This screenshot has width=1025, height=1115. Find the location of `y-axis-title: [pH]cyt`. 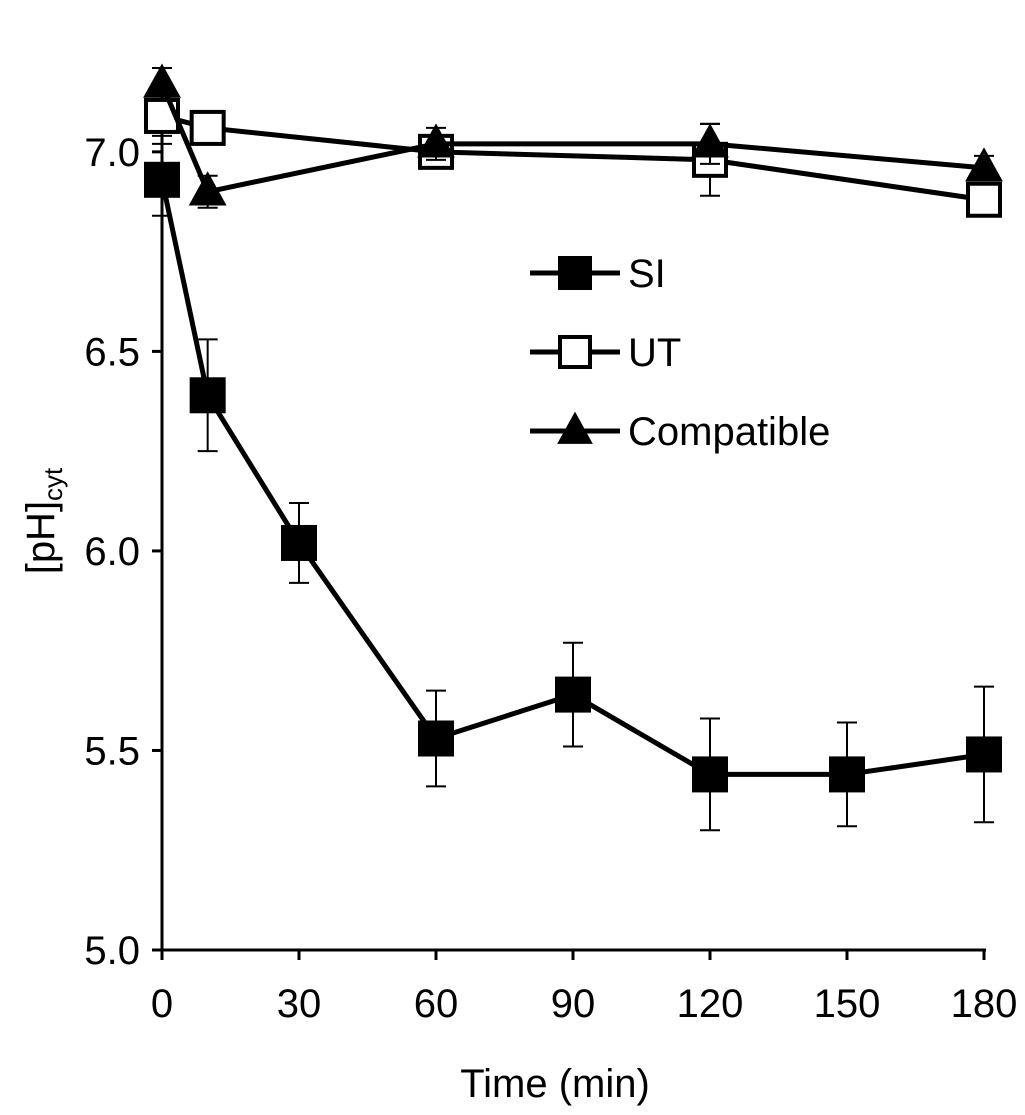

y-axis-title: [pH]cyt is located at coordinates (43, 520).